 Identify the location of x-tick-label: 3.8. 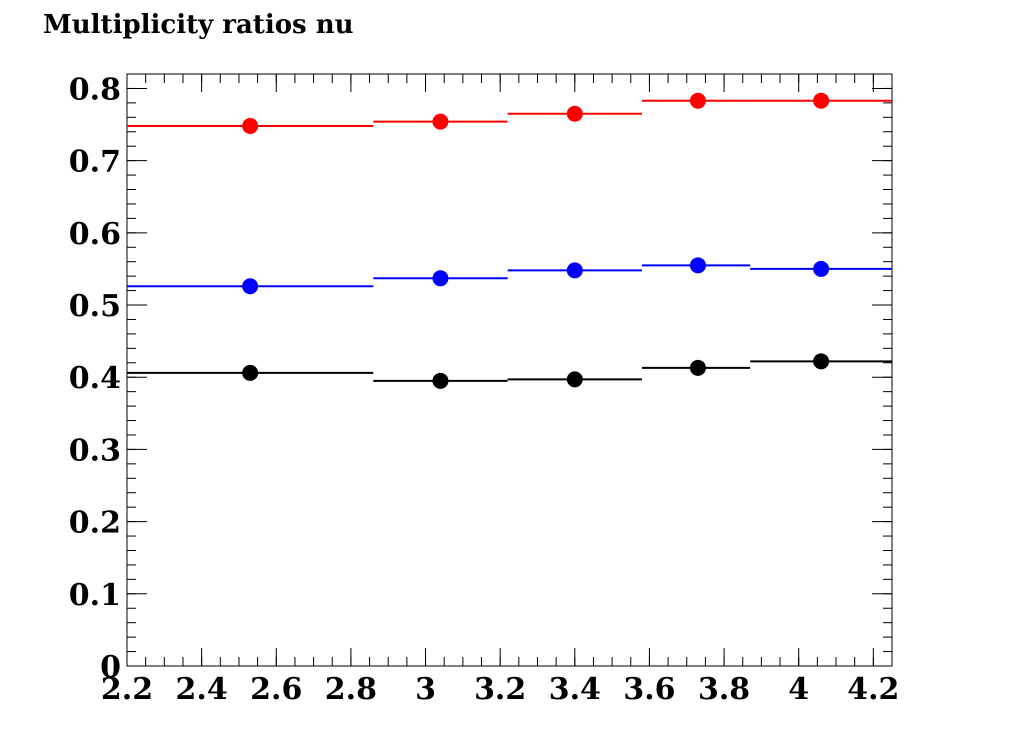
(724, 689).